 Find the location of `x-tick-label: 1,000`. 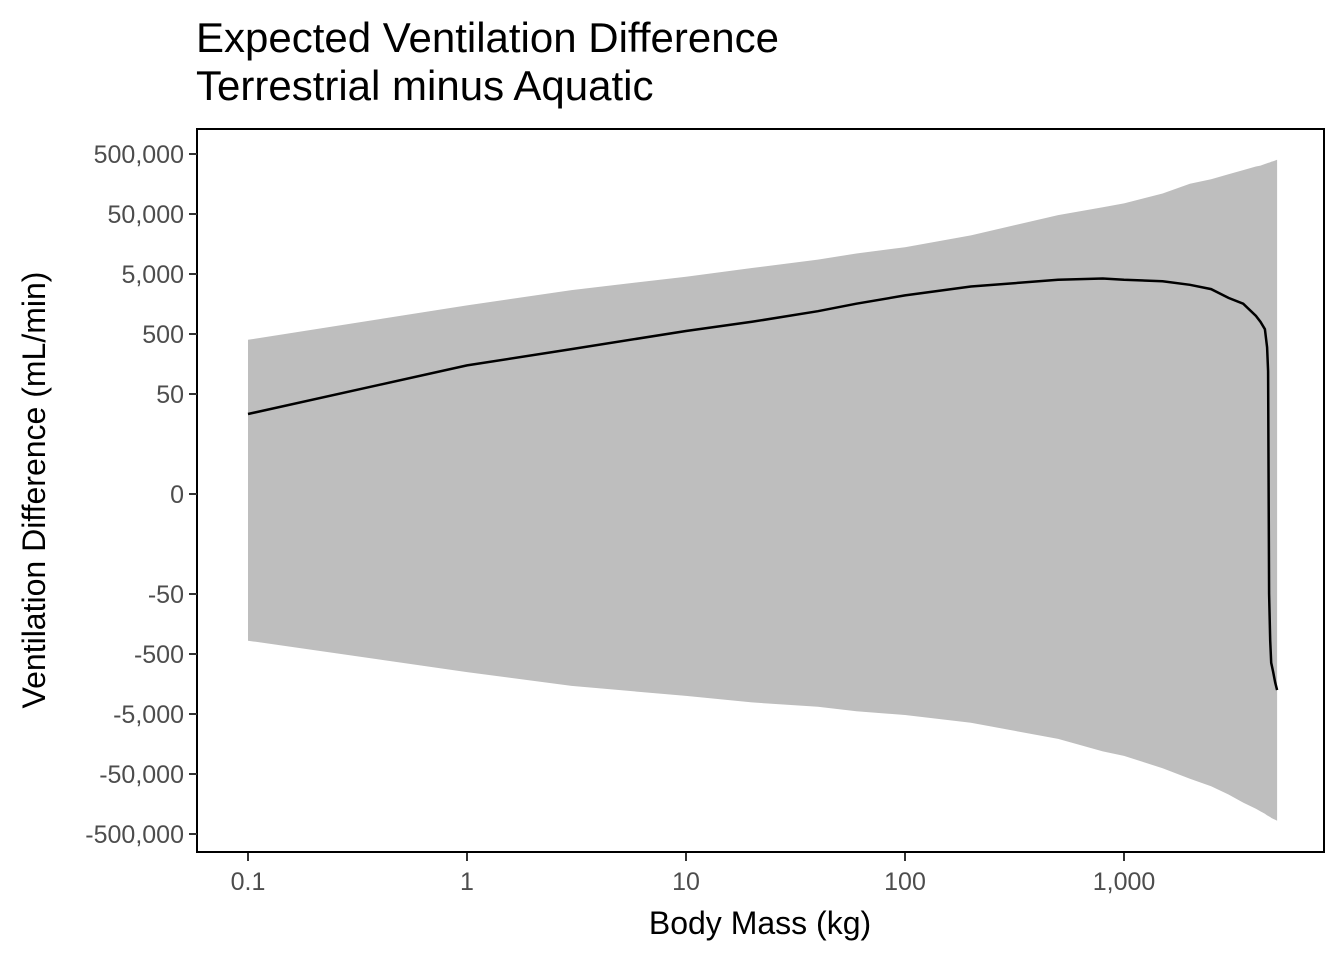

x-tick-label: 1,000 is located at coordinates (1124, 882).